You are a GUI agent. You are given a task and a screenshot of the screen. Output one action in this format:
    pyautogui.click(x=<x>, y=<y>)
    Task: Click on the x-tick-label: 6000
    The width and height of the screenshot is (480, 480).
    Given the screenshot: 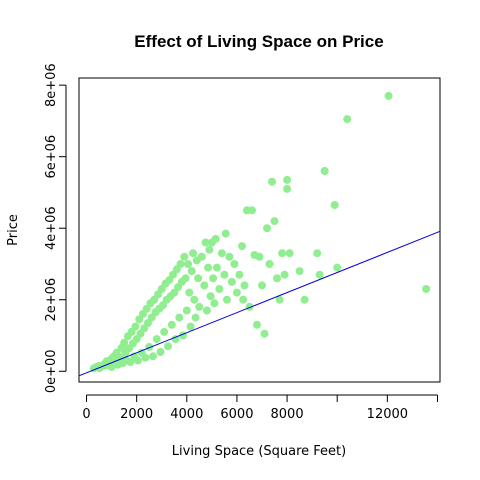 What is the action you would take?
    pyautogui.click(x=236, y=414)
    